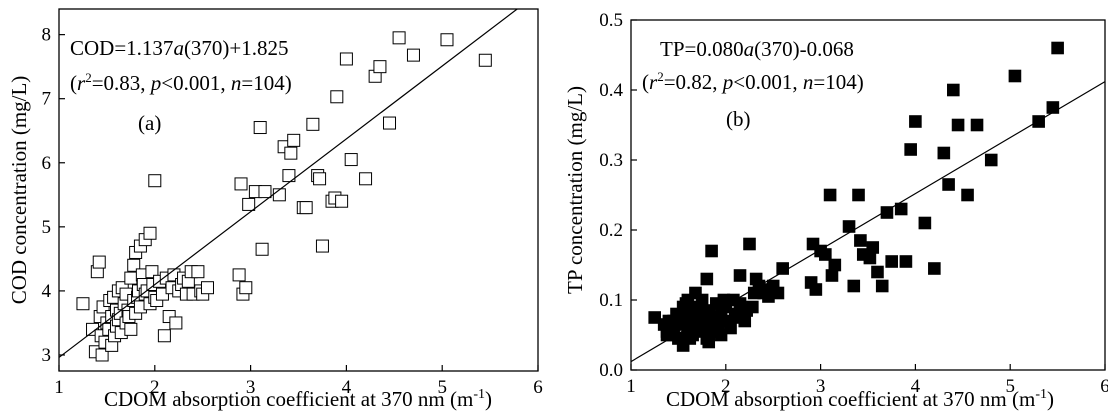 The width and height of the screenshot is (1108, 412). I want to click on x-tick-label: 3, so click(251, 387).